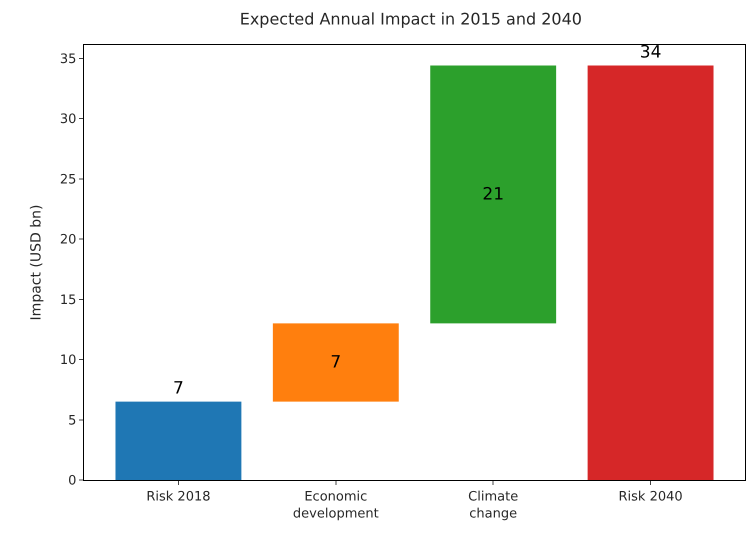 This screenshot has width=747, height=537. I want to click on chart-title: Expected Annual Impact in 2015 and 2040, so click(411, 19).